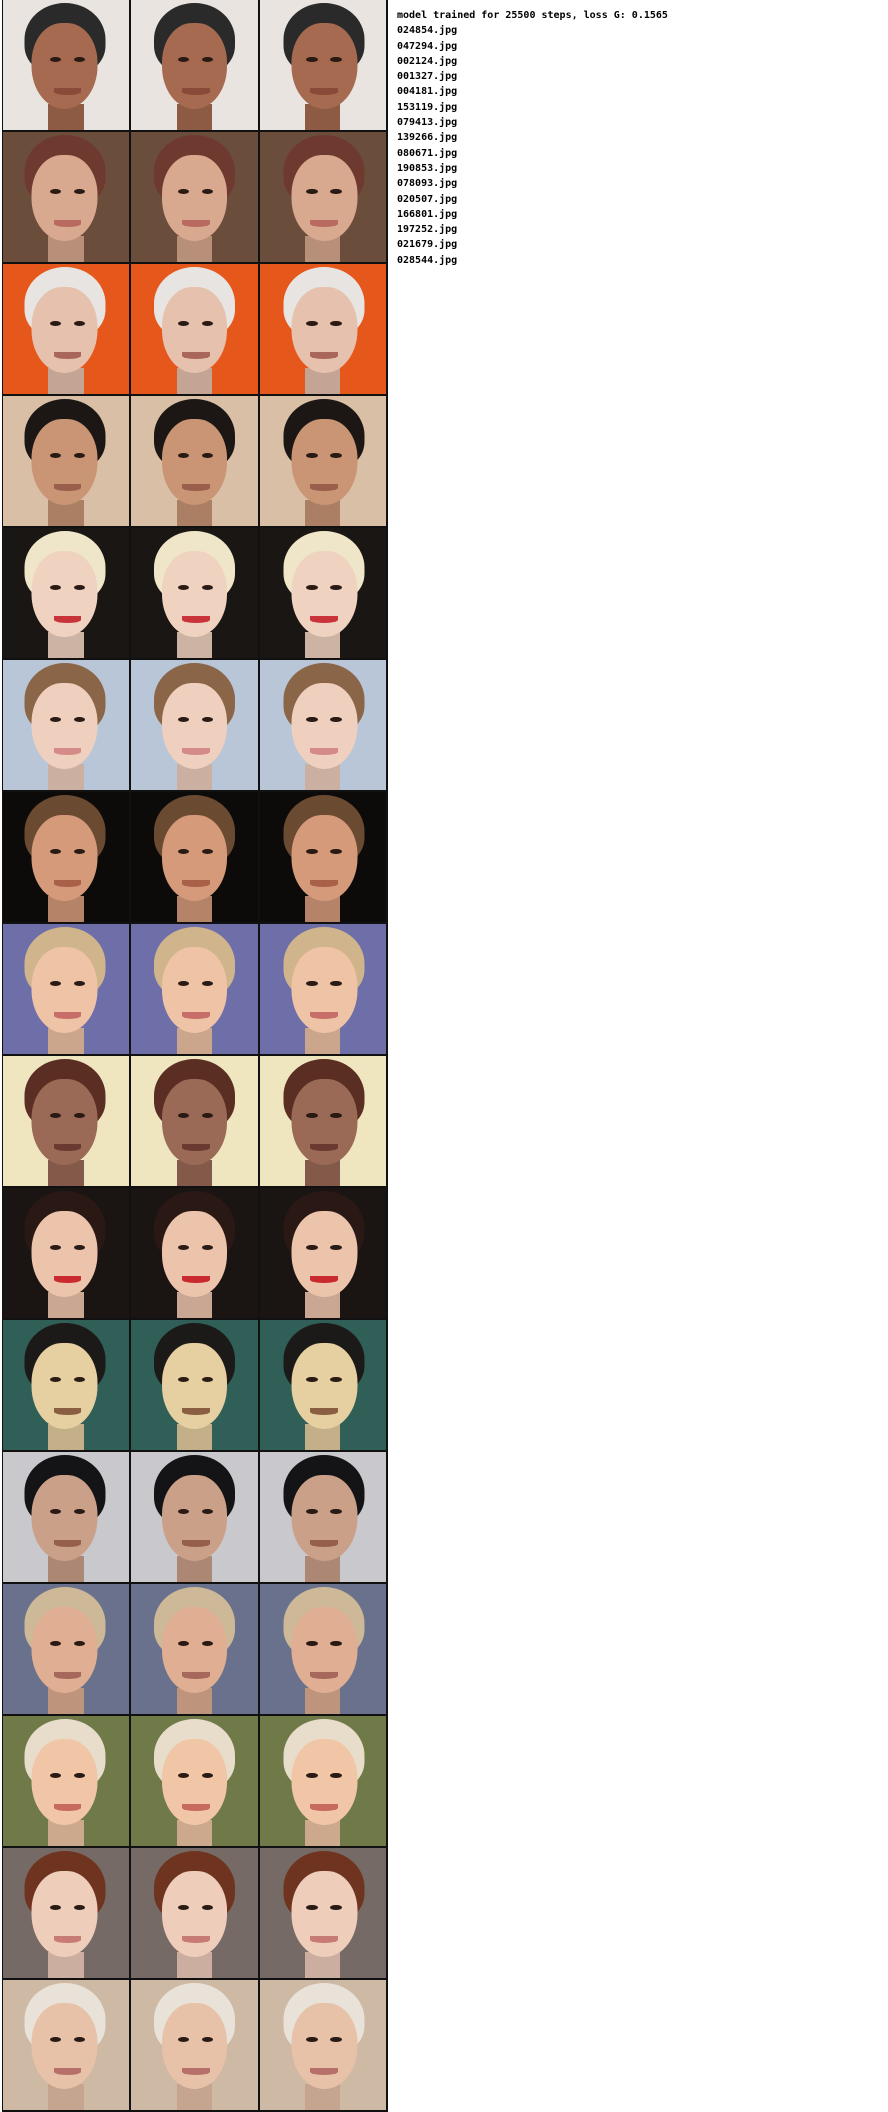  What do you see at coordinates (637, 122) in the screenshot?
I see `file-name-line: 079413.jpg` at bounding box center [637, 122].